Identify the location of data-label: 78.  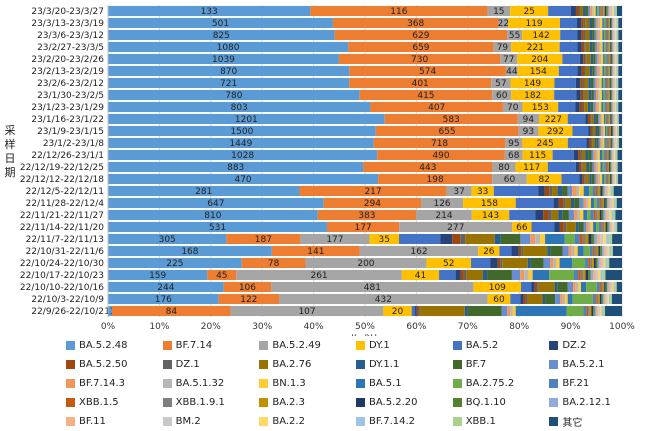
(274, 264).